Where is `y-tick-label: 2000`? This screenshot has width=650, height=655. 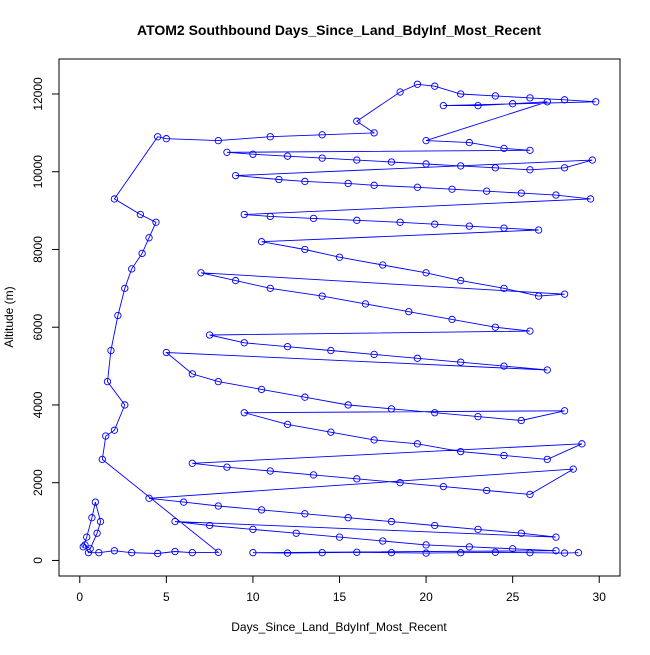 y-tick-label: 2000 is located at coordinates (38, 482).